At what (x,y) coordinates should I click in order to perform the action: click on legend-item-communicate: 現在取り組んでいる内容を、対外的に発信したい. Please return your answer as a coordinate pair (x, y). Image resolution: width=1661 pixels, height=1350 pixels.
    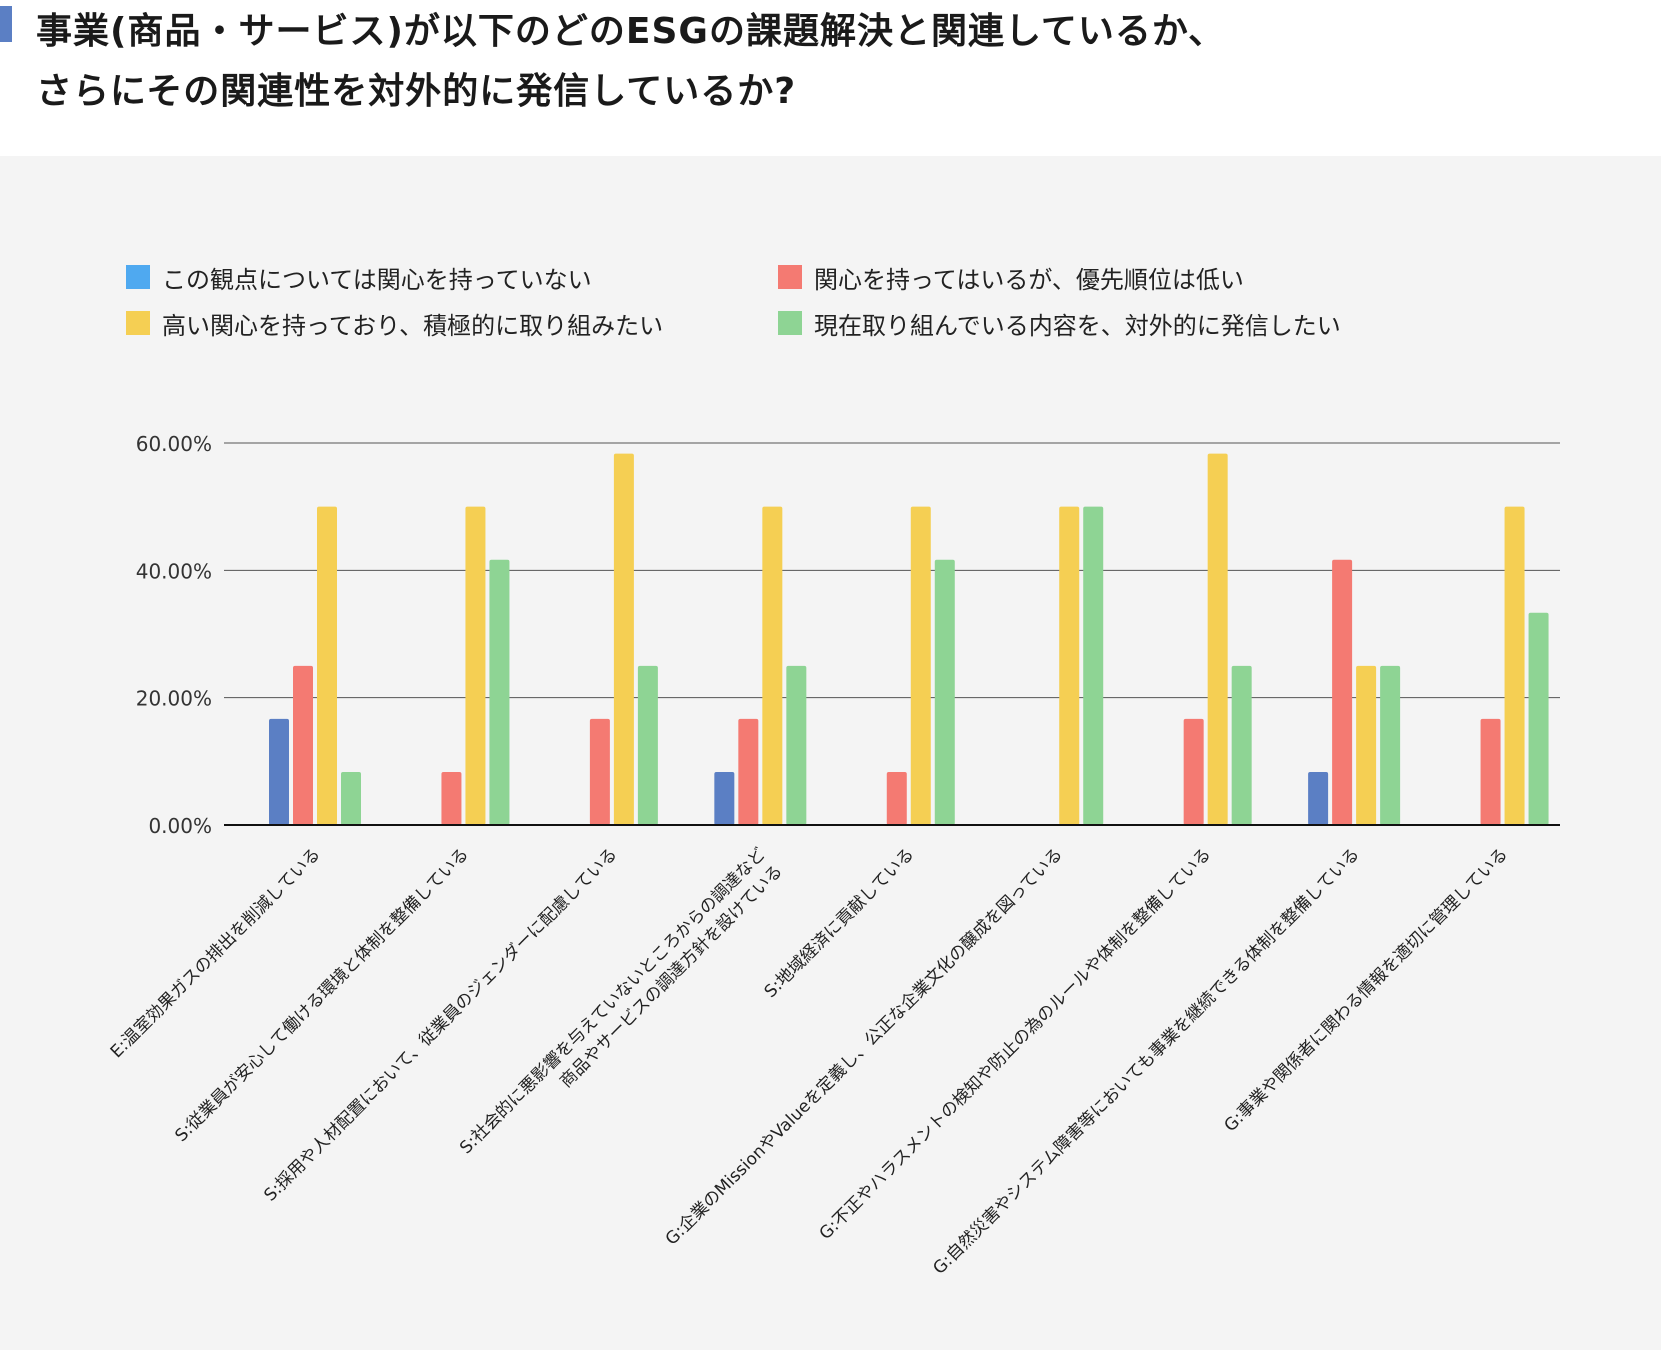
    Looking at the image, I should click on (1059, 324).